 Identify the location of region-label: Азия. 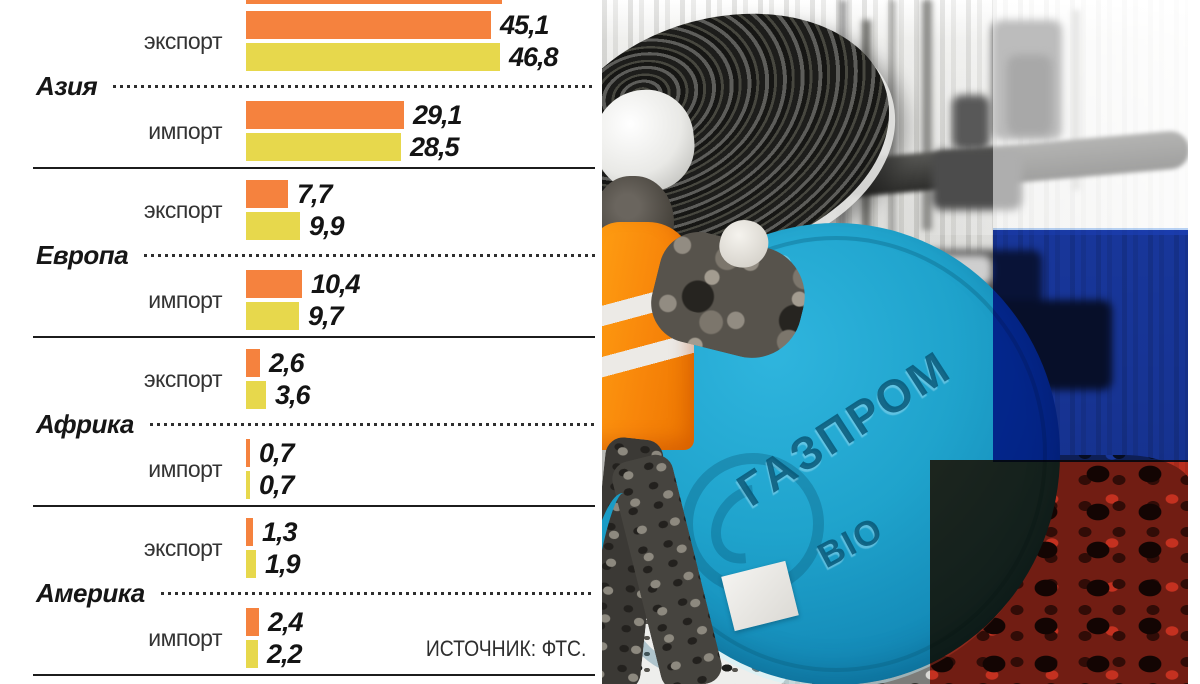
(67, 85).